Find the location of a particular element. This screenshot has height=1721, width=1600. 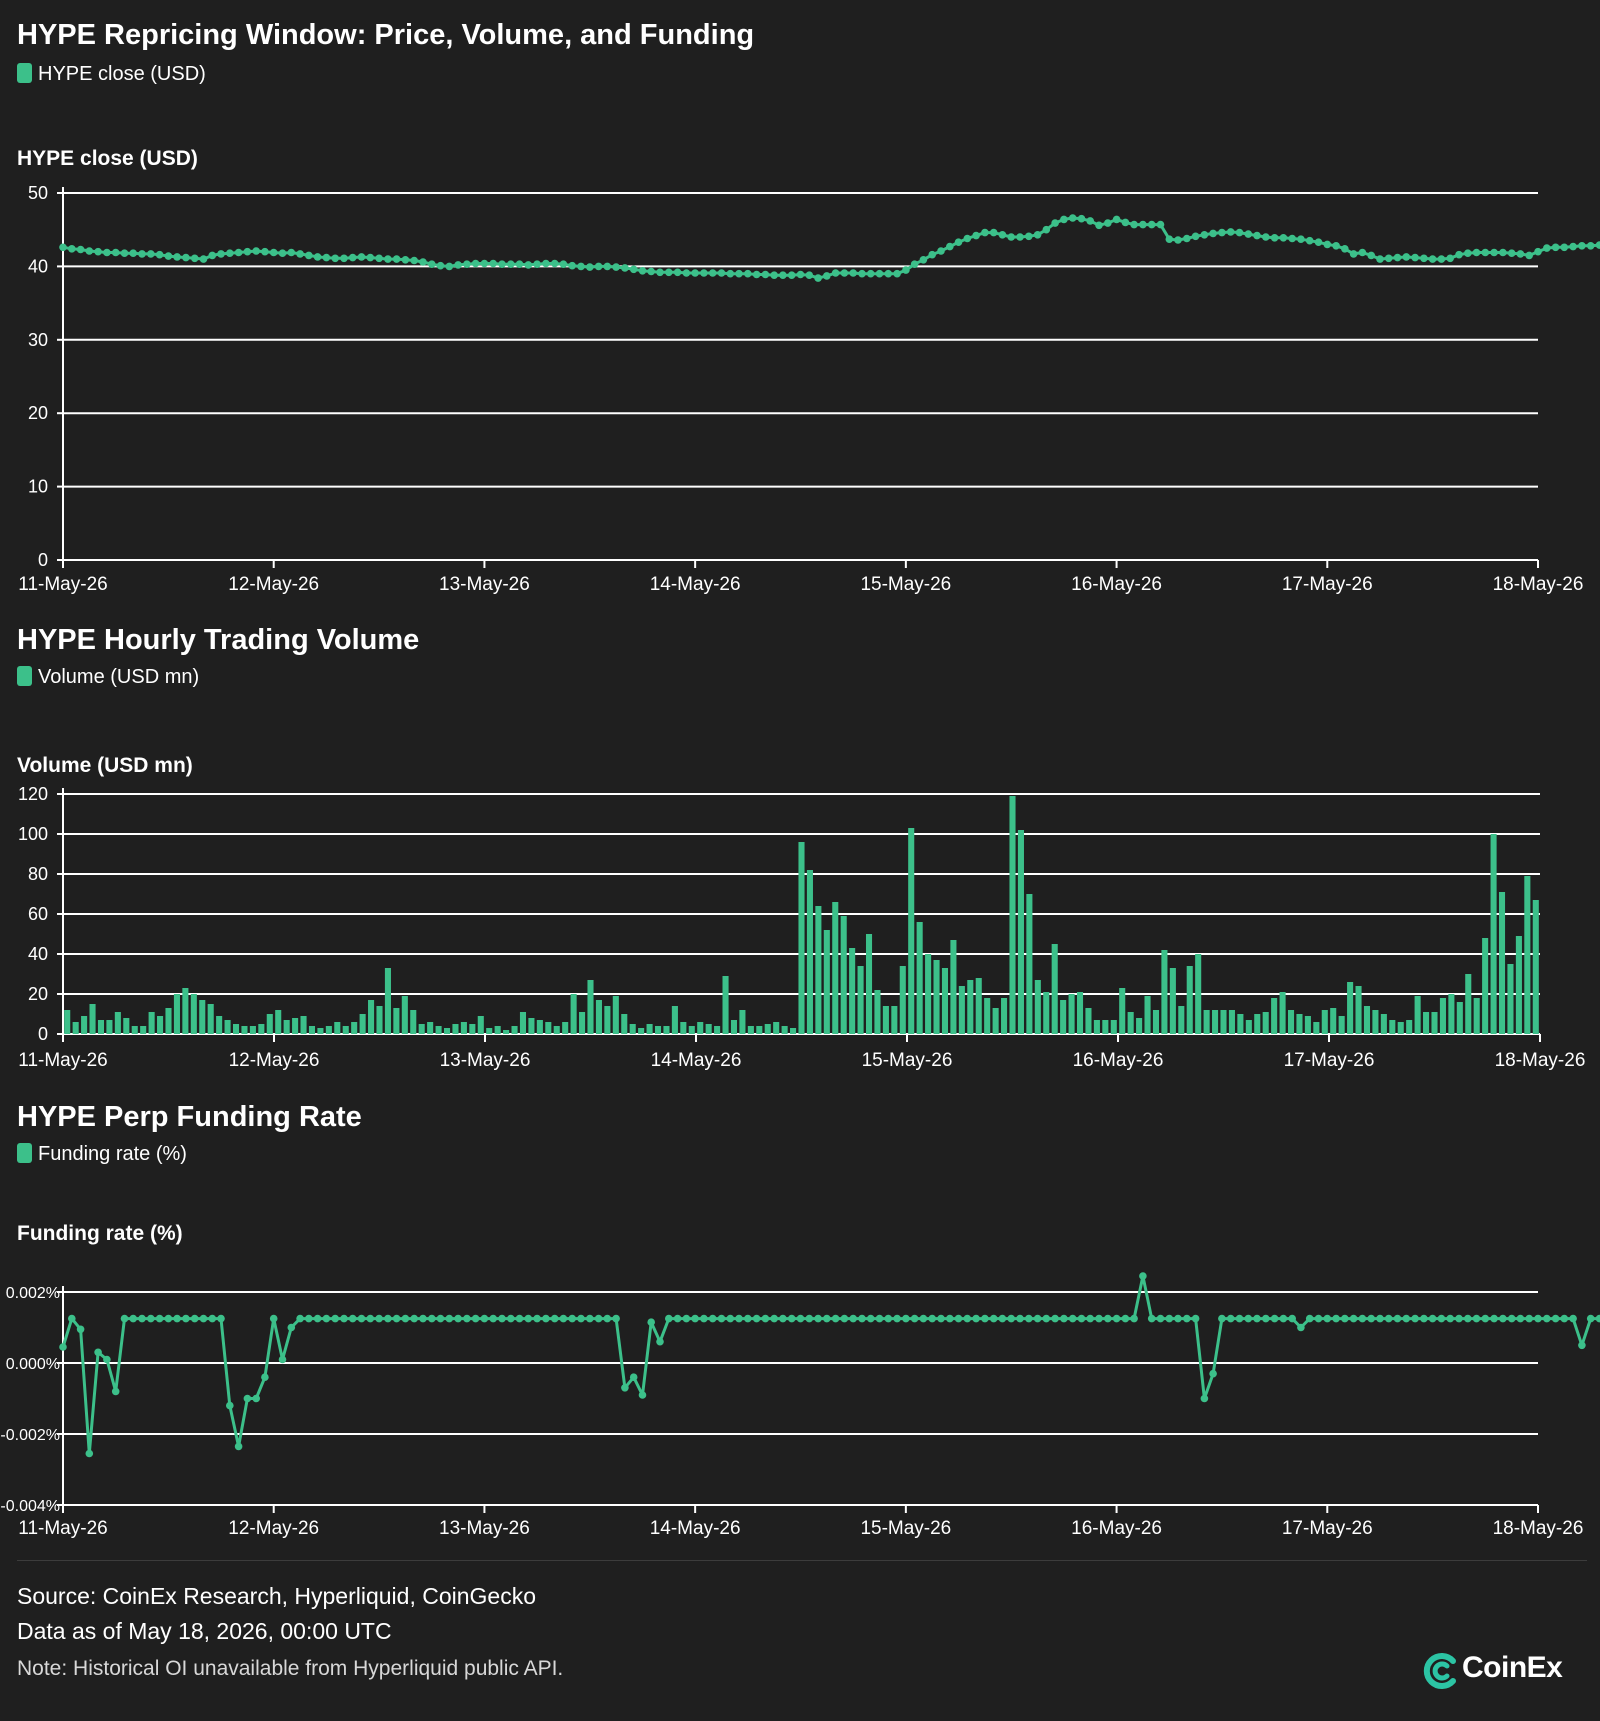

x-tick-label: 12-May-26 is located at coordinates (273, 1528).